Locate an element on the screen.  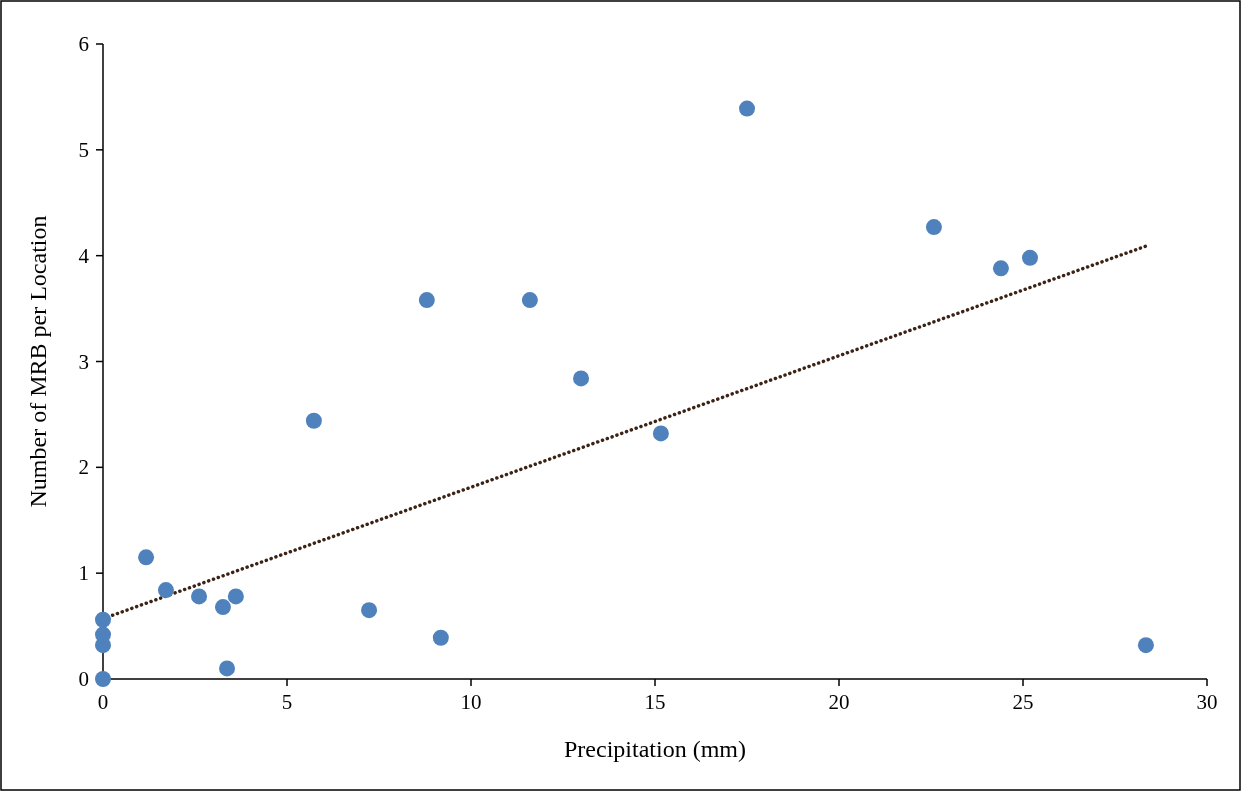
y-tick-label: 5 is located at coordinates (83, 149).